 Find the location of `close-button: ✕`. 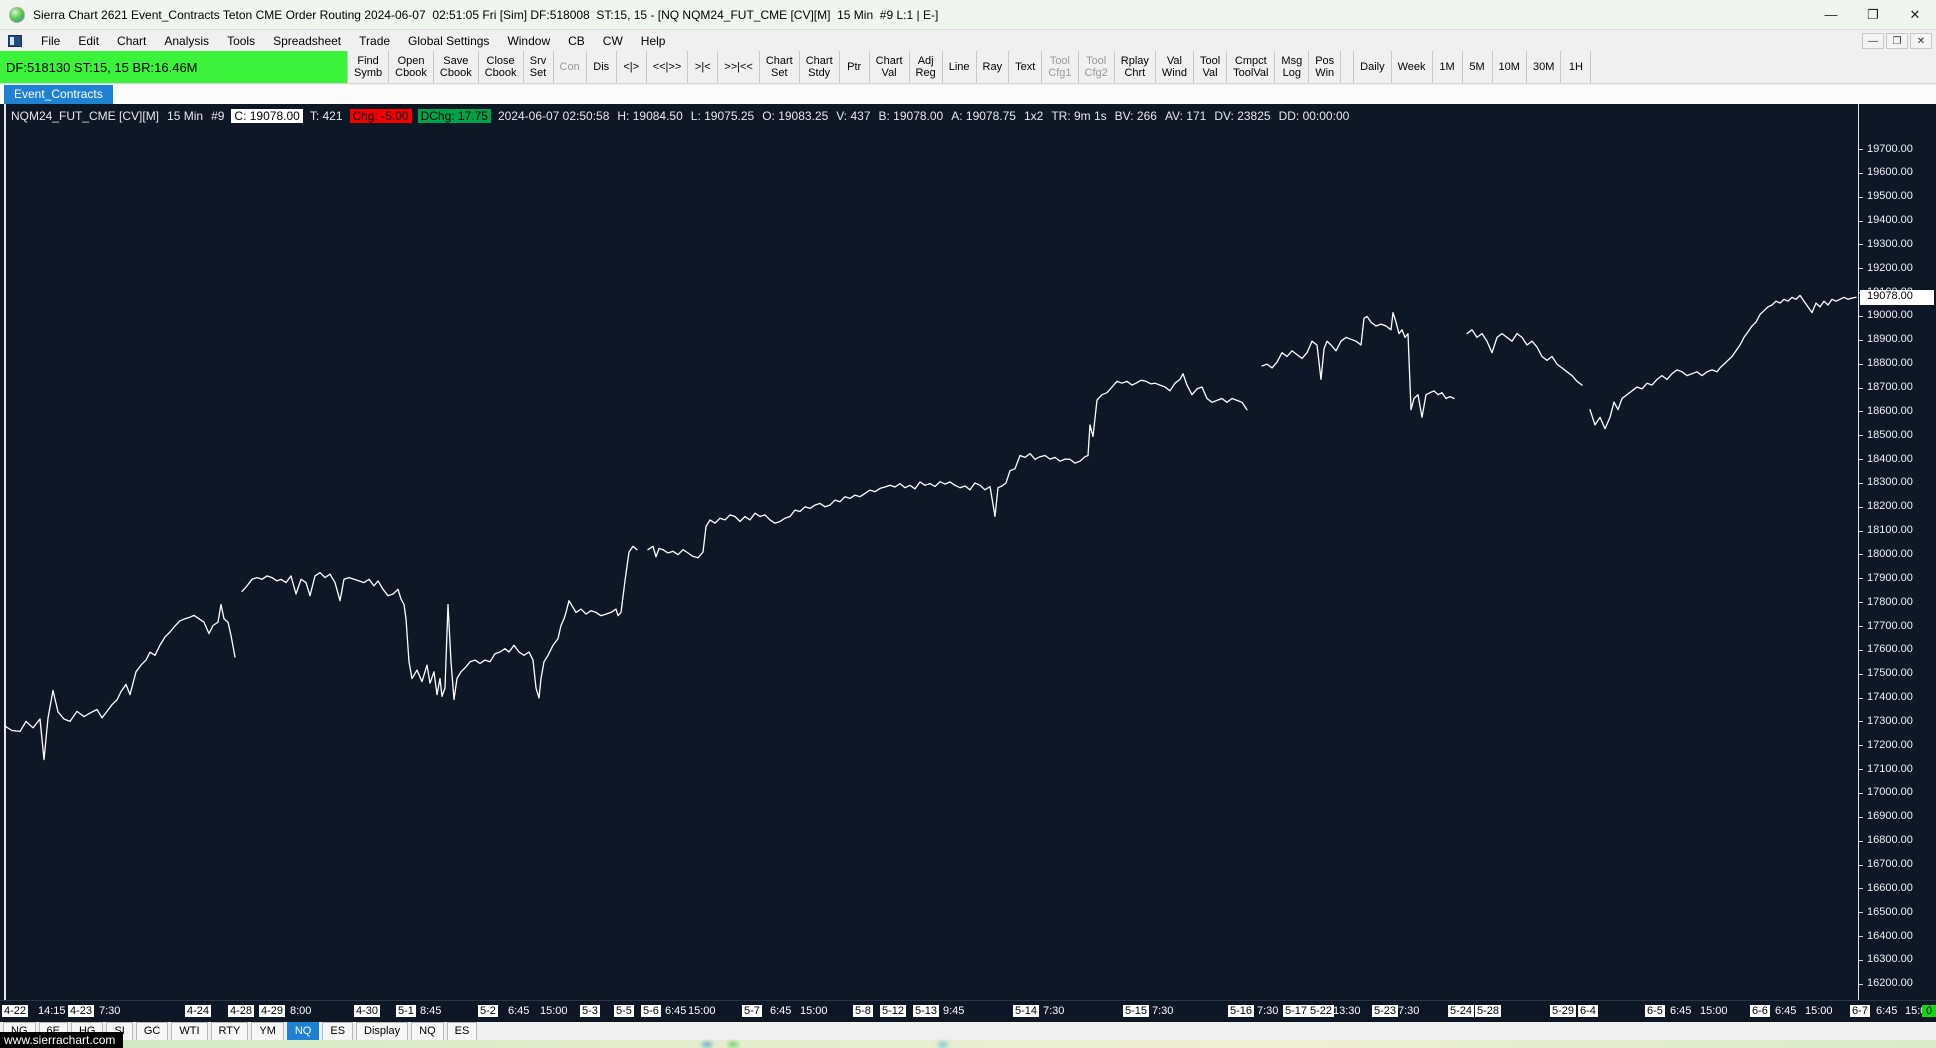

close-button: ✕ is located at coordinates (1915, 14).